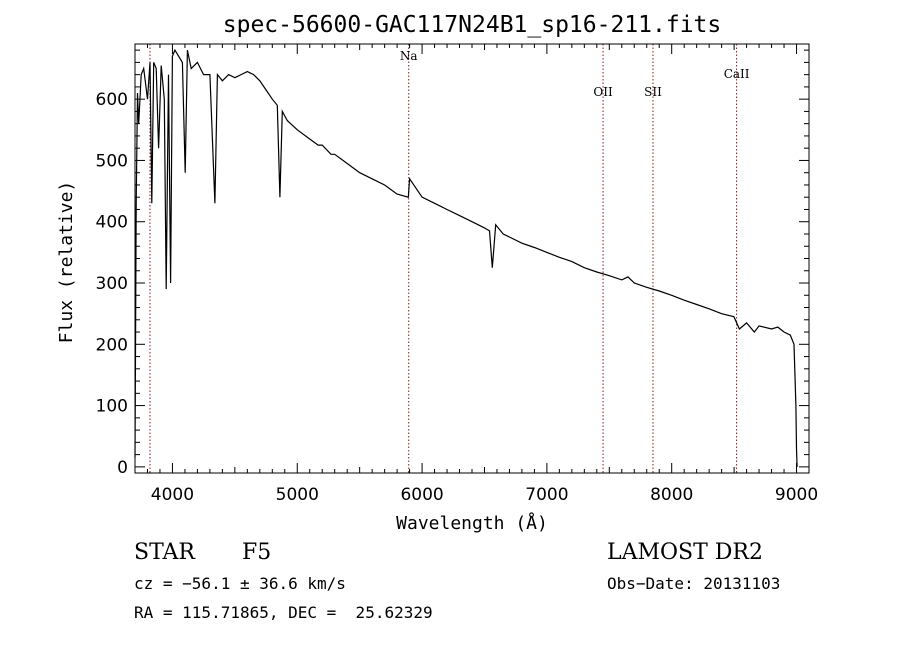 The image size is (900, 649). Describe the element at coordinates (66, 262) in the screenshot. I see `y-axis-label: Flux (relative)` at that location.